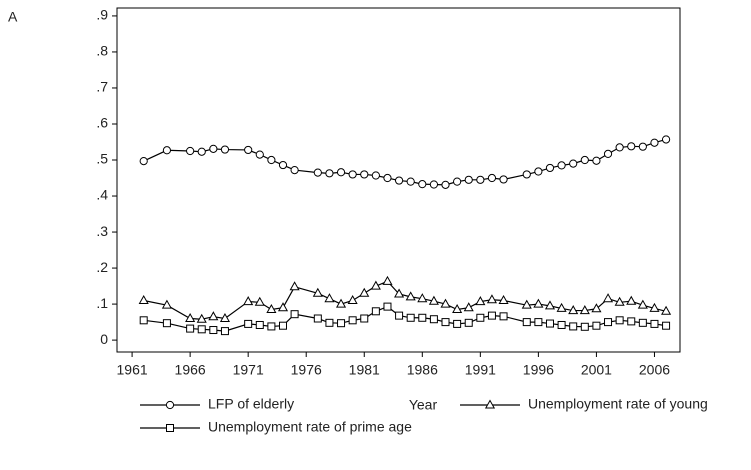 This screenshot has height=470, width=751. Describe the element at coordinates (364, 370) in the screenshot. I see `x-tick-label: 1981` at that location.